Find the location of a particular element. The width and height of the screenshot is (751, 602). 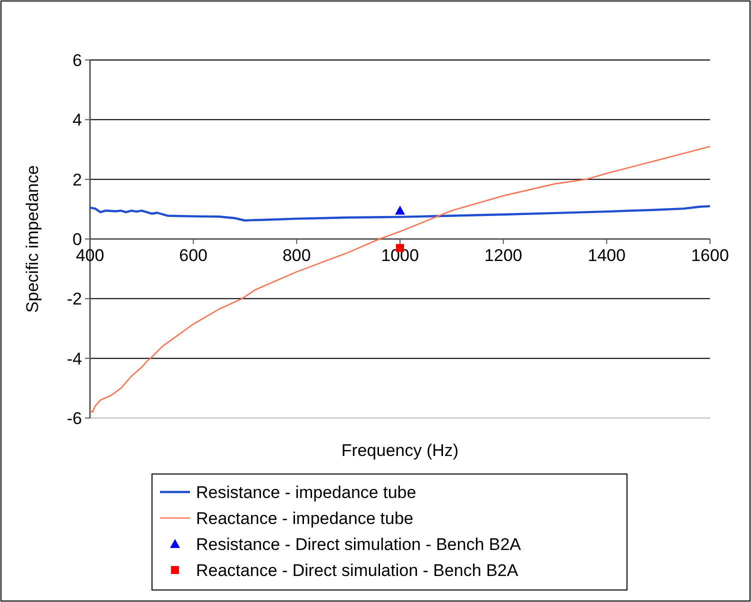

x-tick-label: 1000 is located at coordinates (400, 255).